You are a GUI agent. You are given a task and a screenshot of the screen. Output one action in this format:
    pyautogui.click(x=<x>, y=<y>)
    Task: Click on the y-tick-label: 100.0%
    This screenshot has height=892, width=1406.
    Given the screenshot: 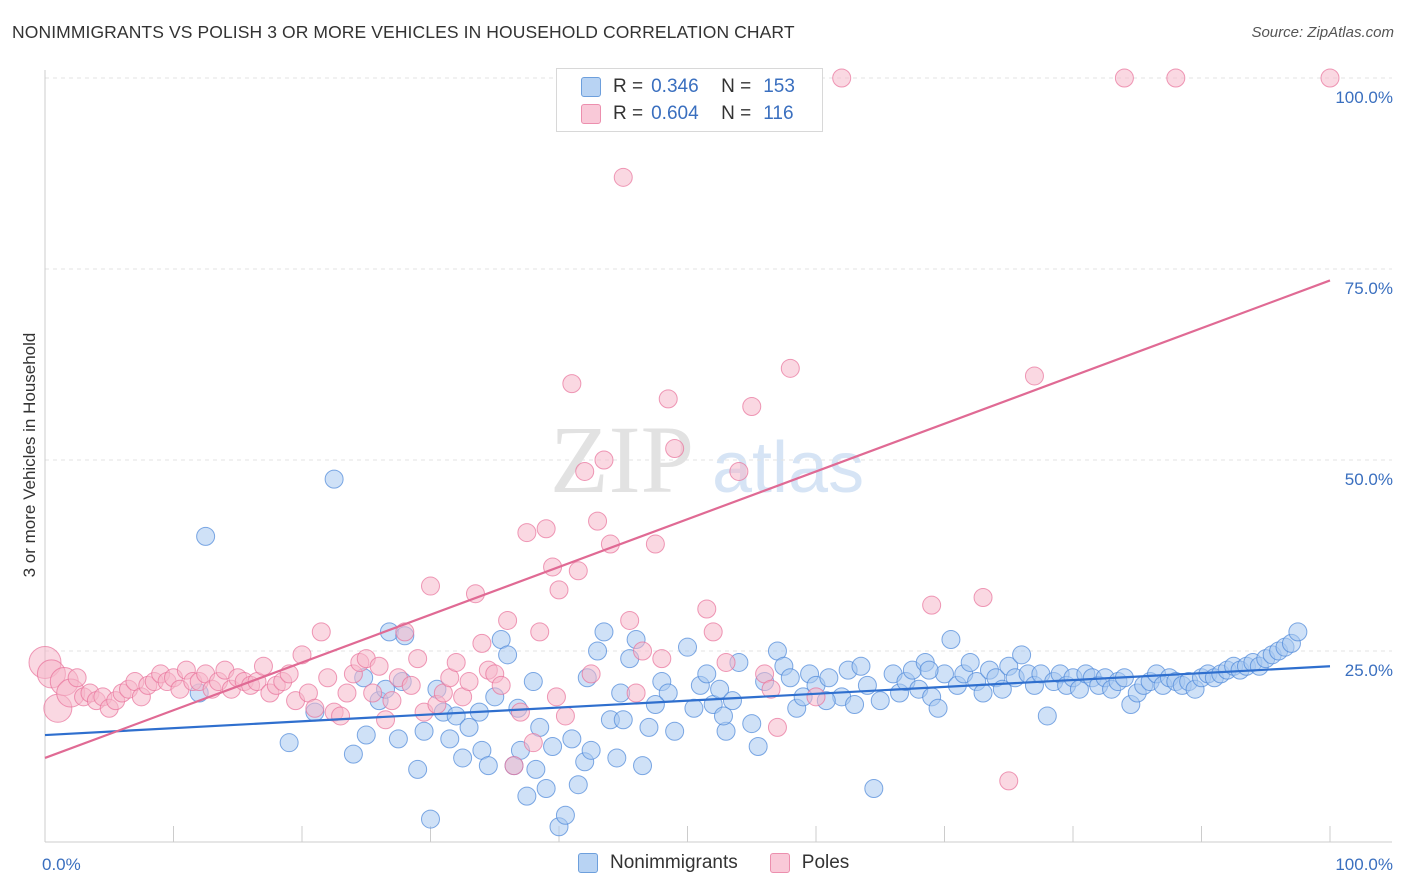 What is the action you would take?
    pyautogui.click(x=1364, y=97)
    